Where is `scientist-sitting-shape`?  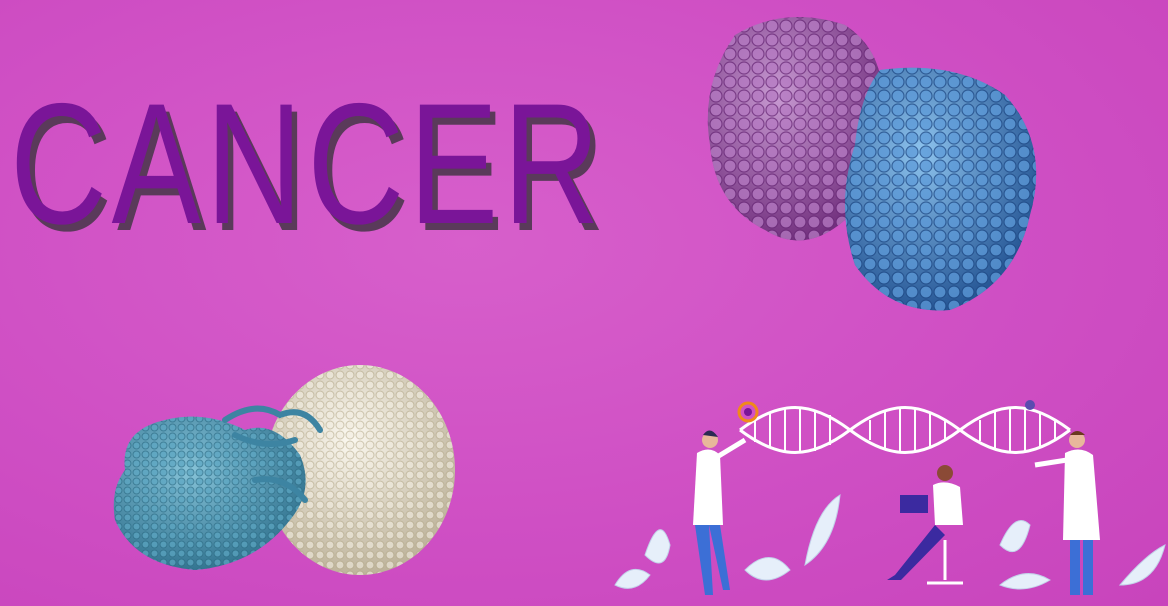
scientist-sitting-shape is located at coordinates (925, 525).